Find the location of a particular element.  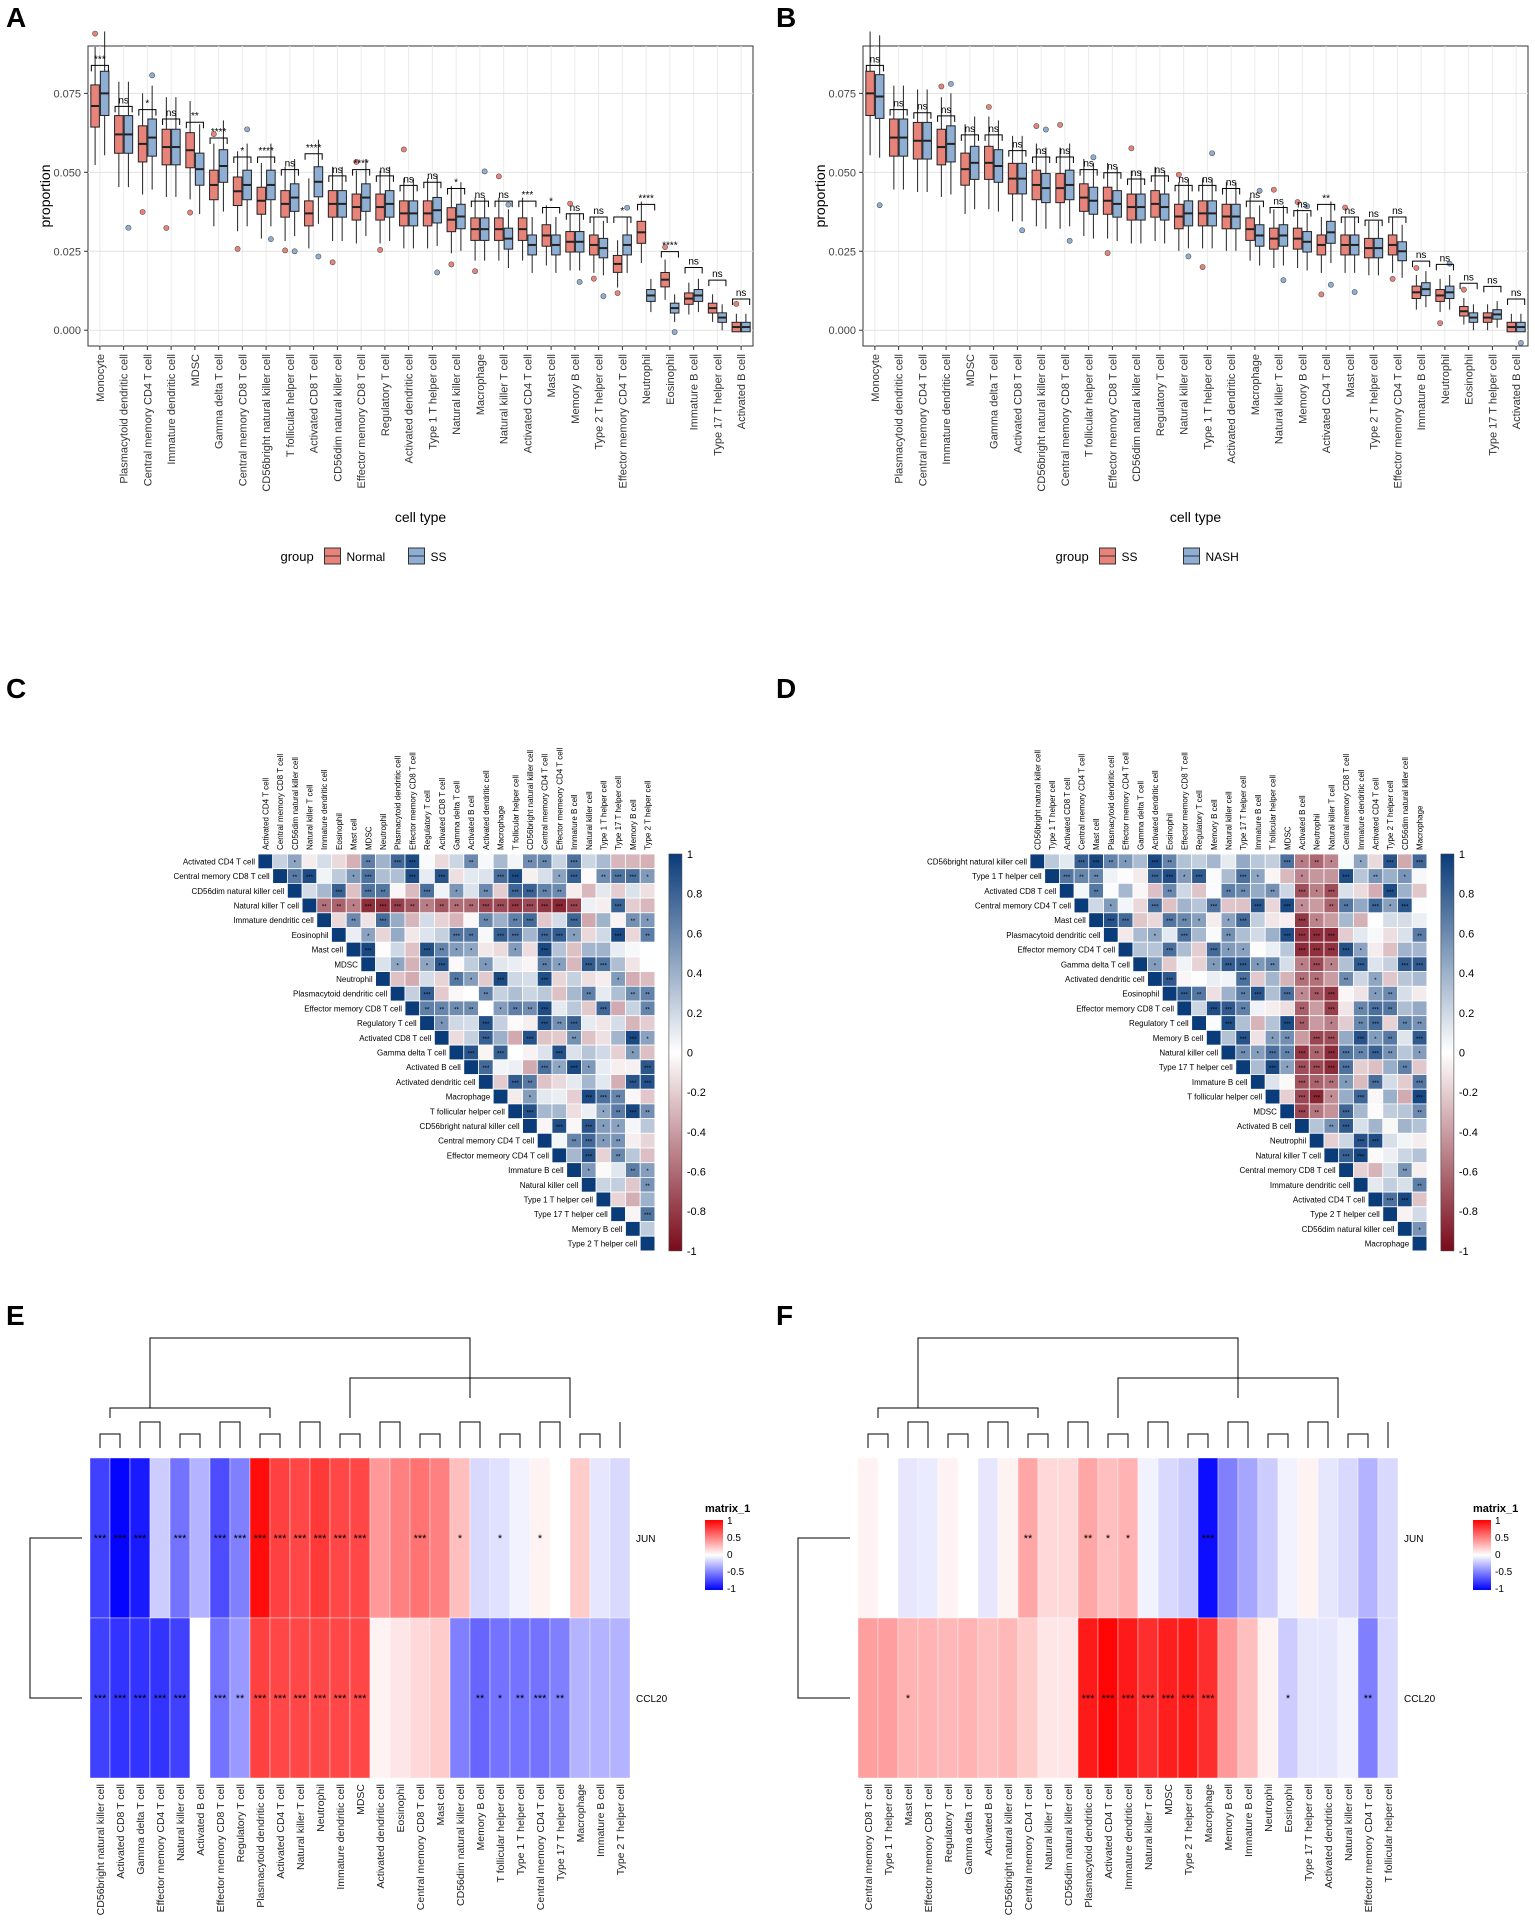

heat-col-label: Gamma delta T cell is located at coordinates (969, 1829).